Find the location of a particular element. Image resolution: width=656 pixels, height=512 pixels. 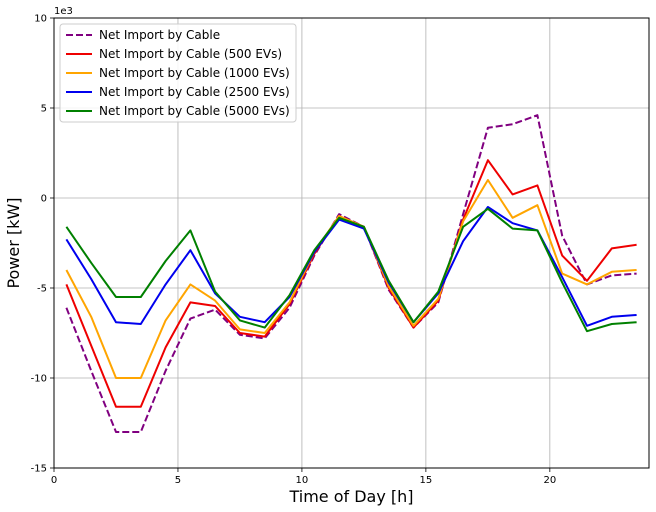

legend-box is located at coordinates (178, 73).